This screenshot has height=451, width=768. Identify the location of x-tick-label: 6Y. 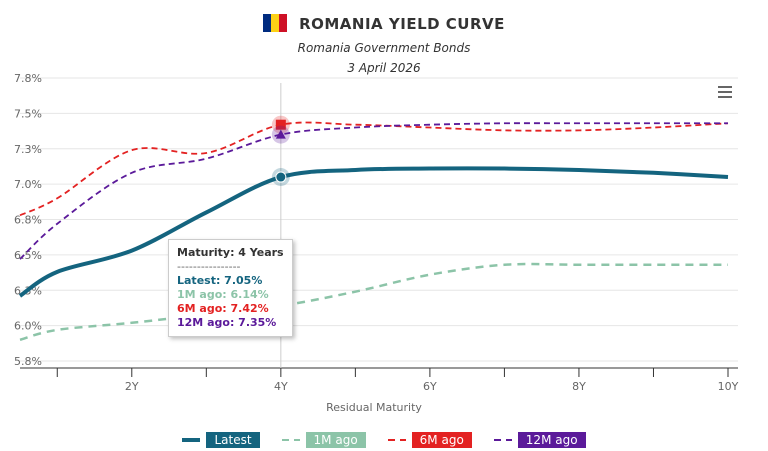
(430, 386).